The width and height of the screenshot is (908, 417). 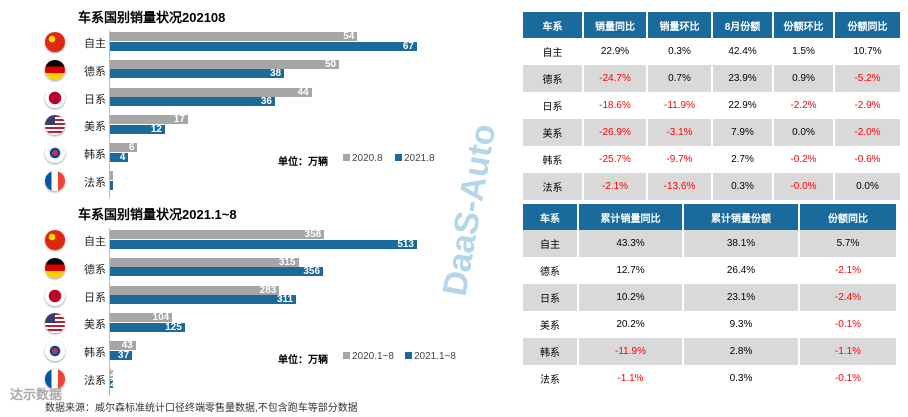 I want to click on bar-2020.8-法系, so click(x=111, y=175).